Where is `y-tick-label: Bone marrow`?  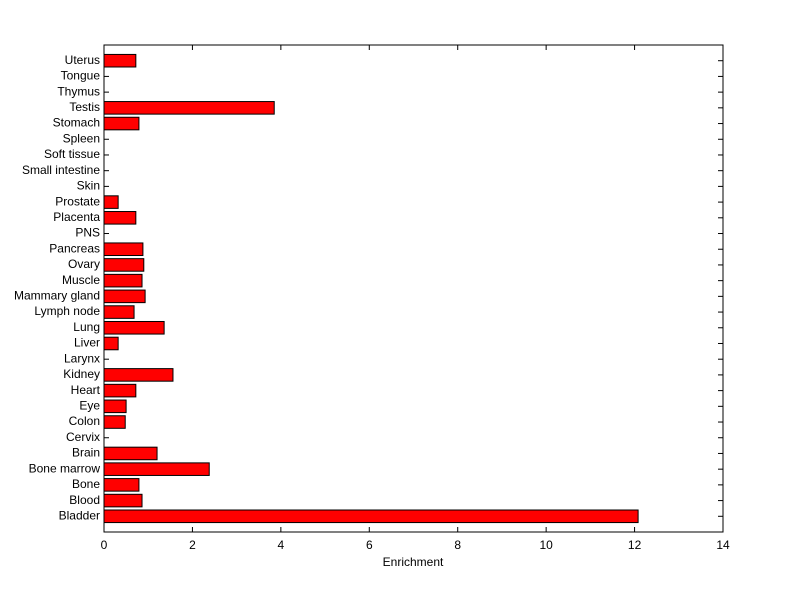 y-tick-label: Bone marrow is located at coordinates (65, 468).